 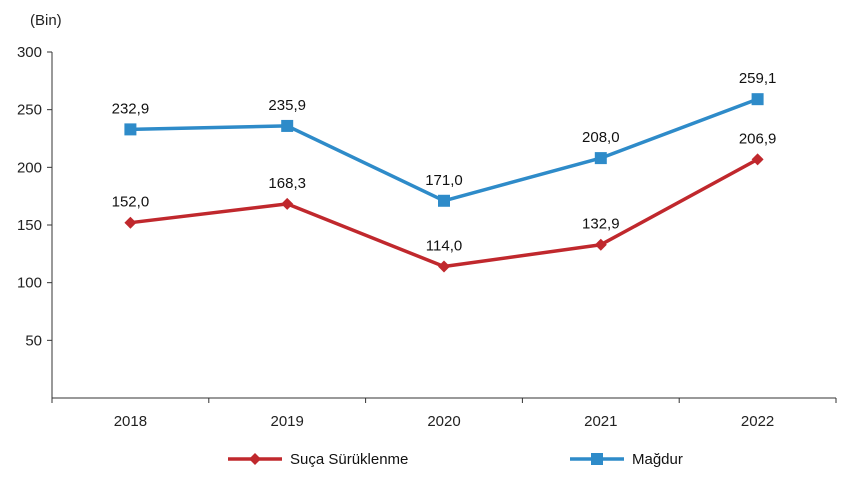 What do you see at coordinates (349, 459) in the screenshot?
I see `legend-label: Suça Sürüklenme` at bounding box center [349, 459].